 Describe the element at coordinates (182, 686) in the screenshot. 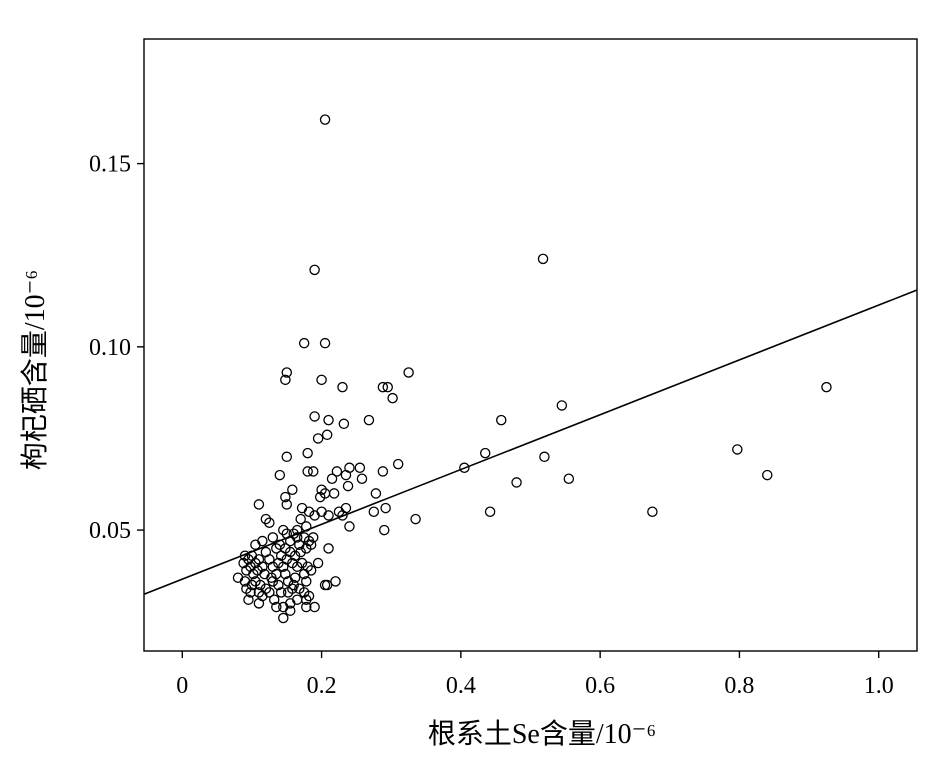

I see `x-tick-label: 0` at that location.